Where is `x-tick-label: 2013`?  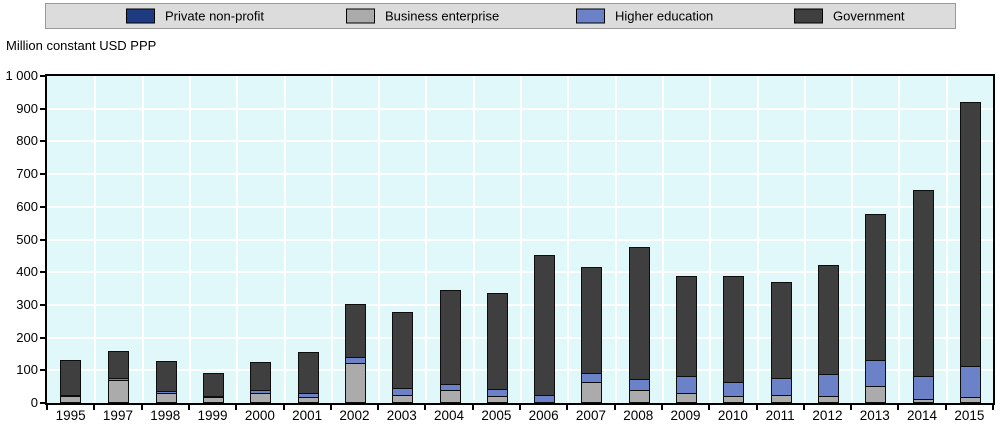 x-tick-label: 2013 is located at coordinates (874, 415).